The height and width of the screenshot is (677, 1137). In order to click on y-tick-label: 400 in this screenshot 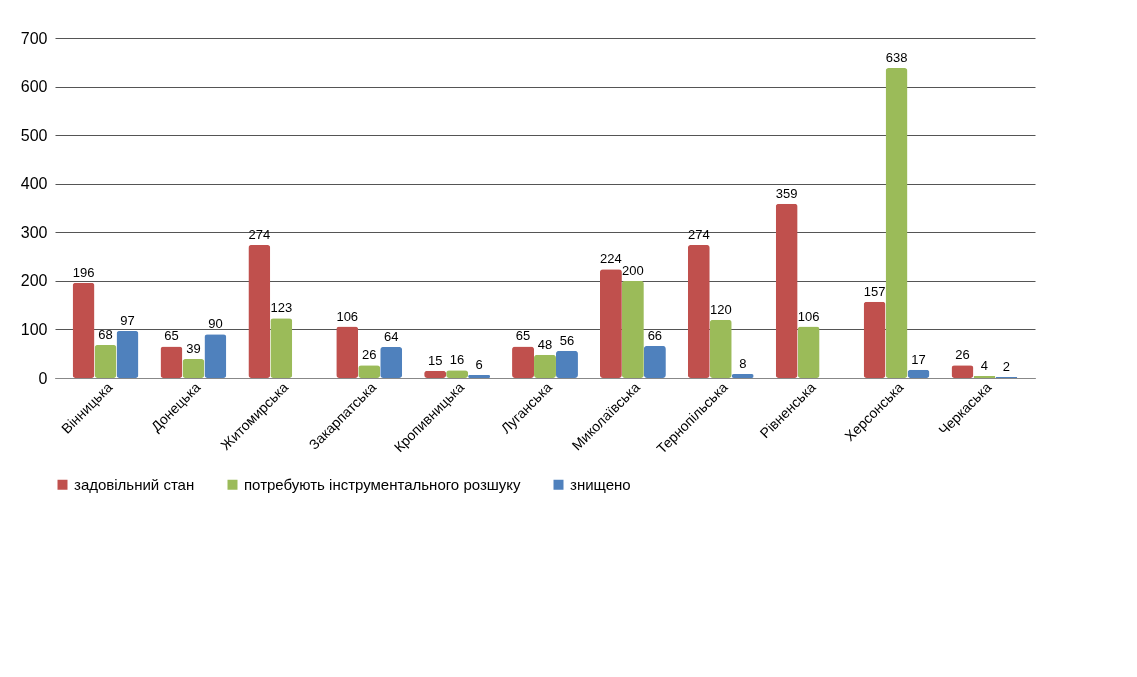, I will do `click(34, 184)`.